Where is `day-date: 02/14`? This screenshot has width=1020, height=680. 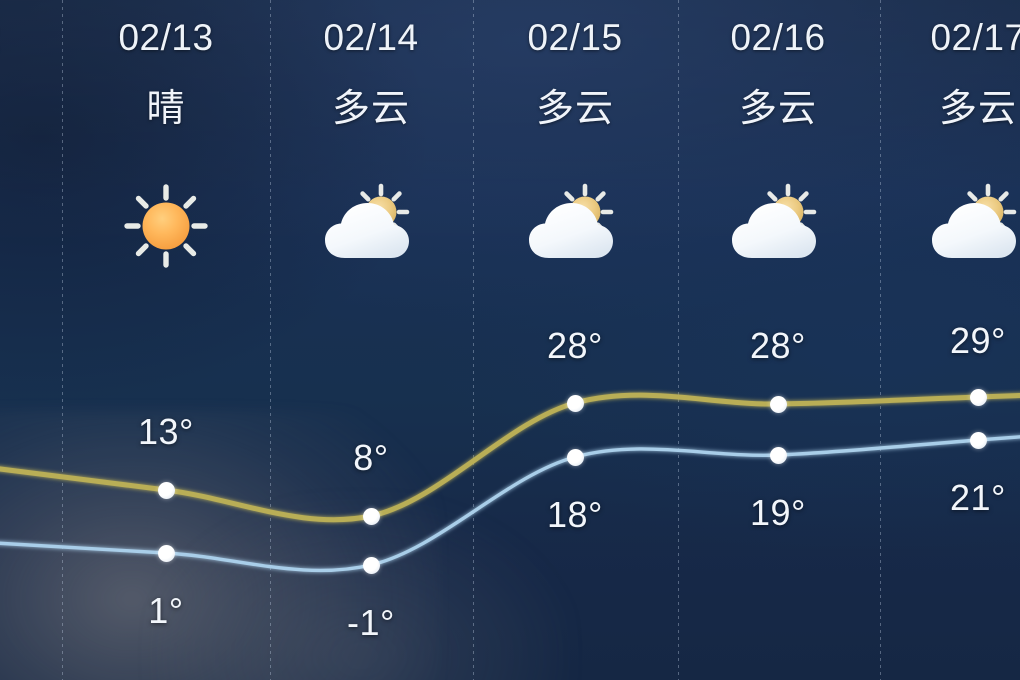
day-date: 02/14 is located at coordinates (371, 37).